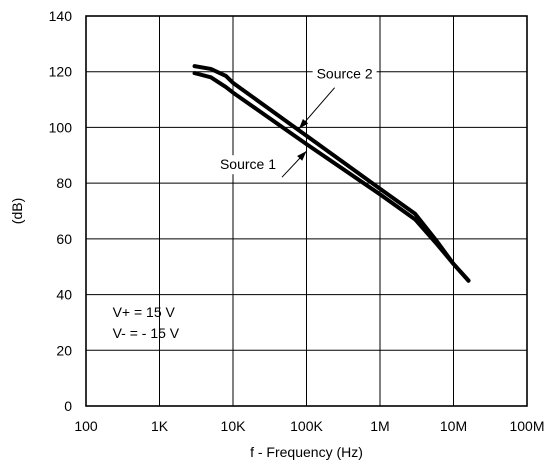 This screenshot has height=464, width=548. I want to click on x-tick-label: 100M, so click(526, 426).